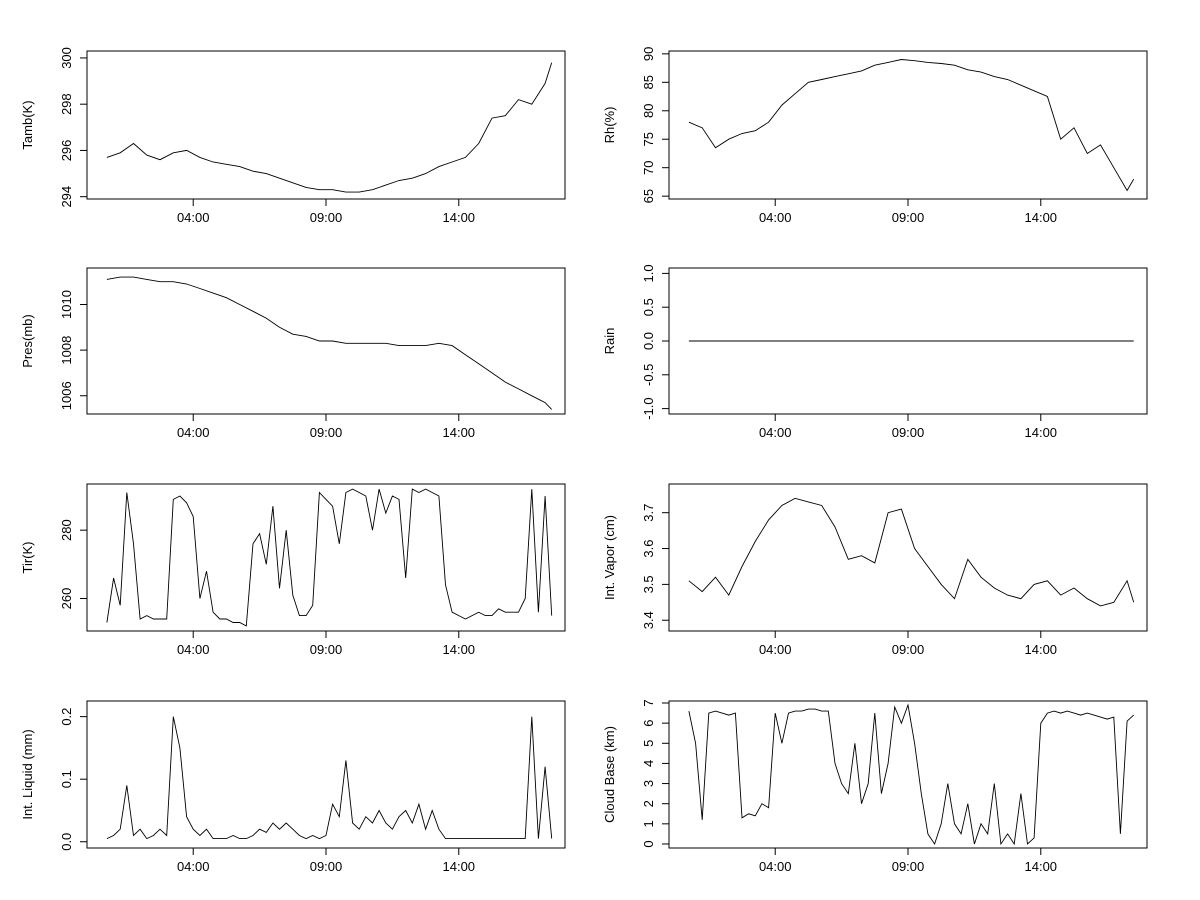 The width and height of the screenshot is (1200, 900). I want to click on y-tick-label: 3.7, so click(648, 513).